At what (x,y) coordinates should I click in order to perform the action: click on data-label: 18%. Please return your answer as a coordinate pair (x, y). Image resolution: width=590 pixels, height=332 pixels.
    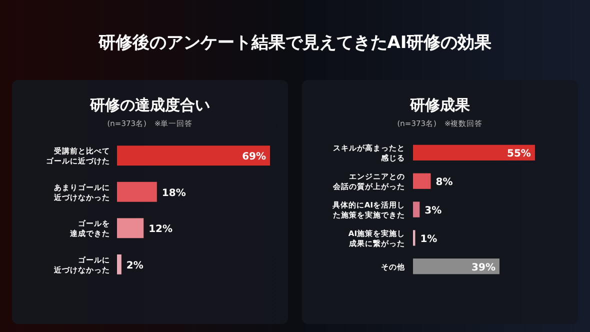
    Looking at the image, I should click on (174, 193).